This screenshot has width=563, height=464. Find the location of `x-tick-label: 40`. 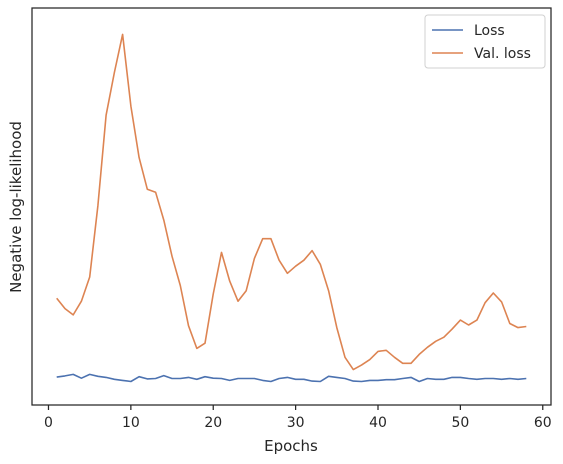

x-tick-label: 40 is located at coordinates (378, 423).